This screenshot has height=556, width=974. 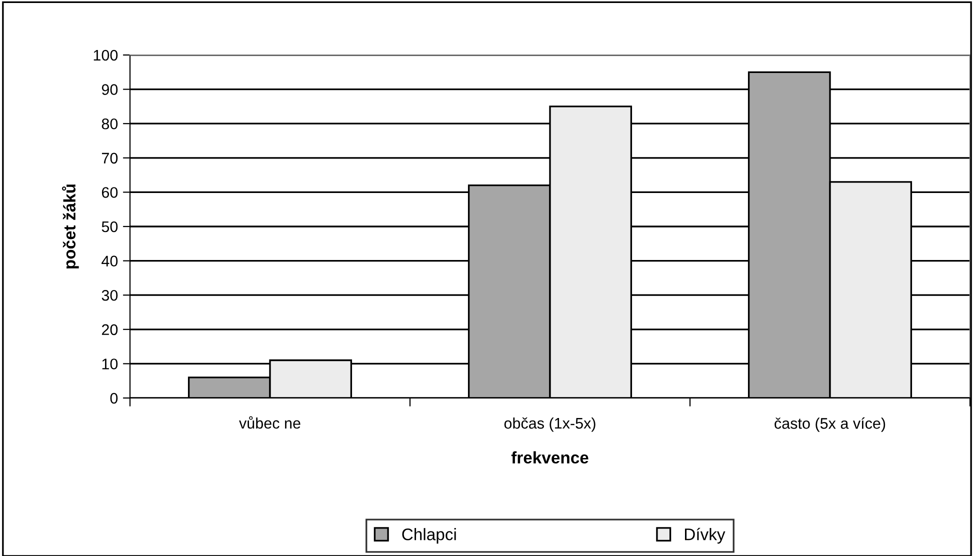 I want to click on y-tick-label: 90, so click(x=110, y=89).